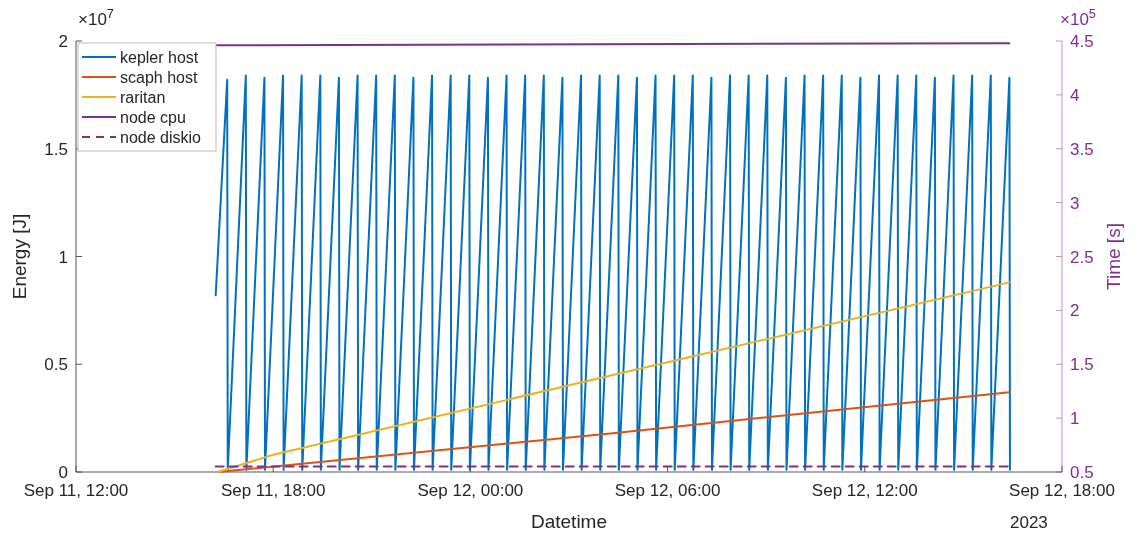  Describe the element at coordinates (1078, 17) in the screenshot. I see `text: ×10$^{5}$` at that location.